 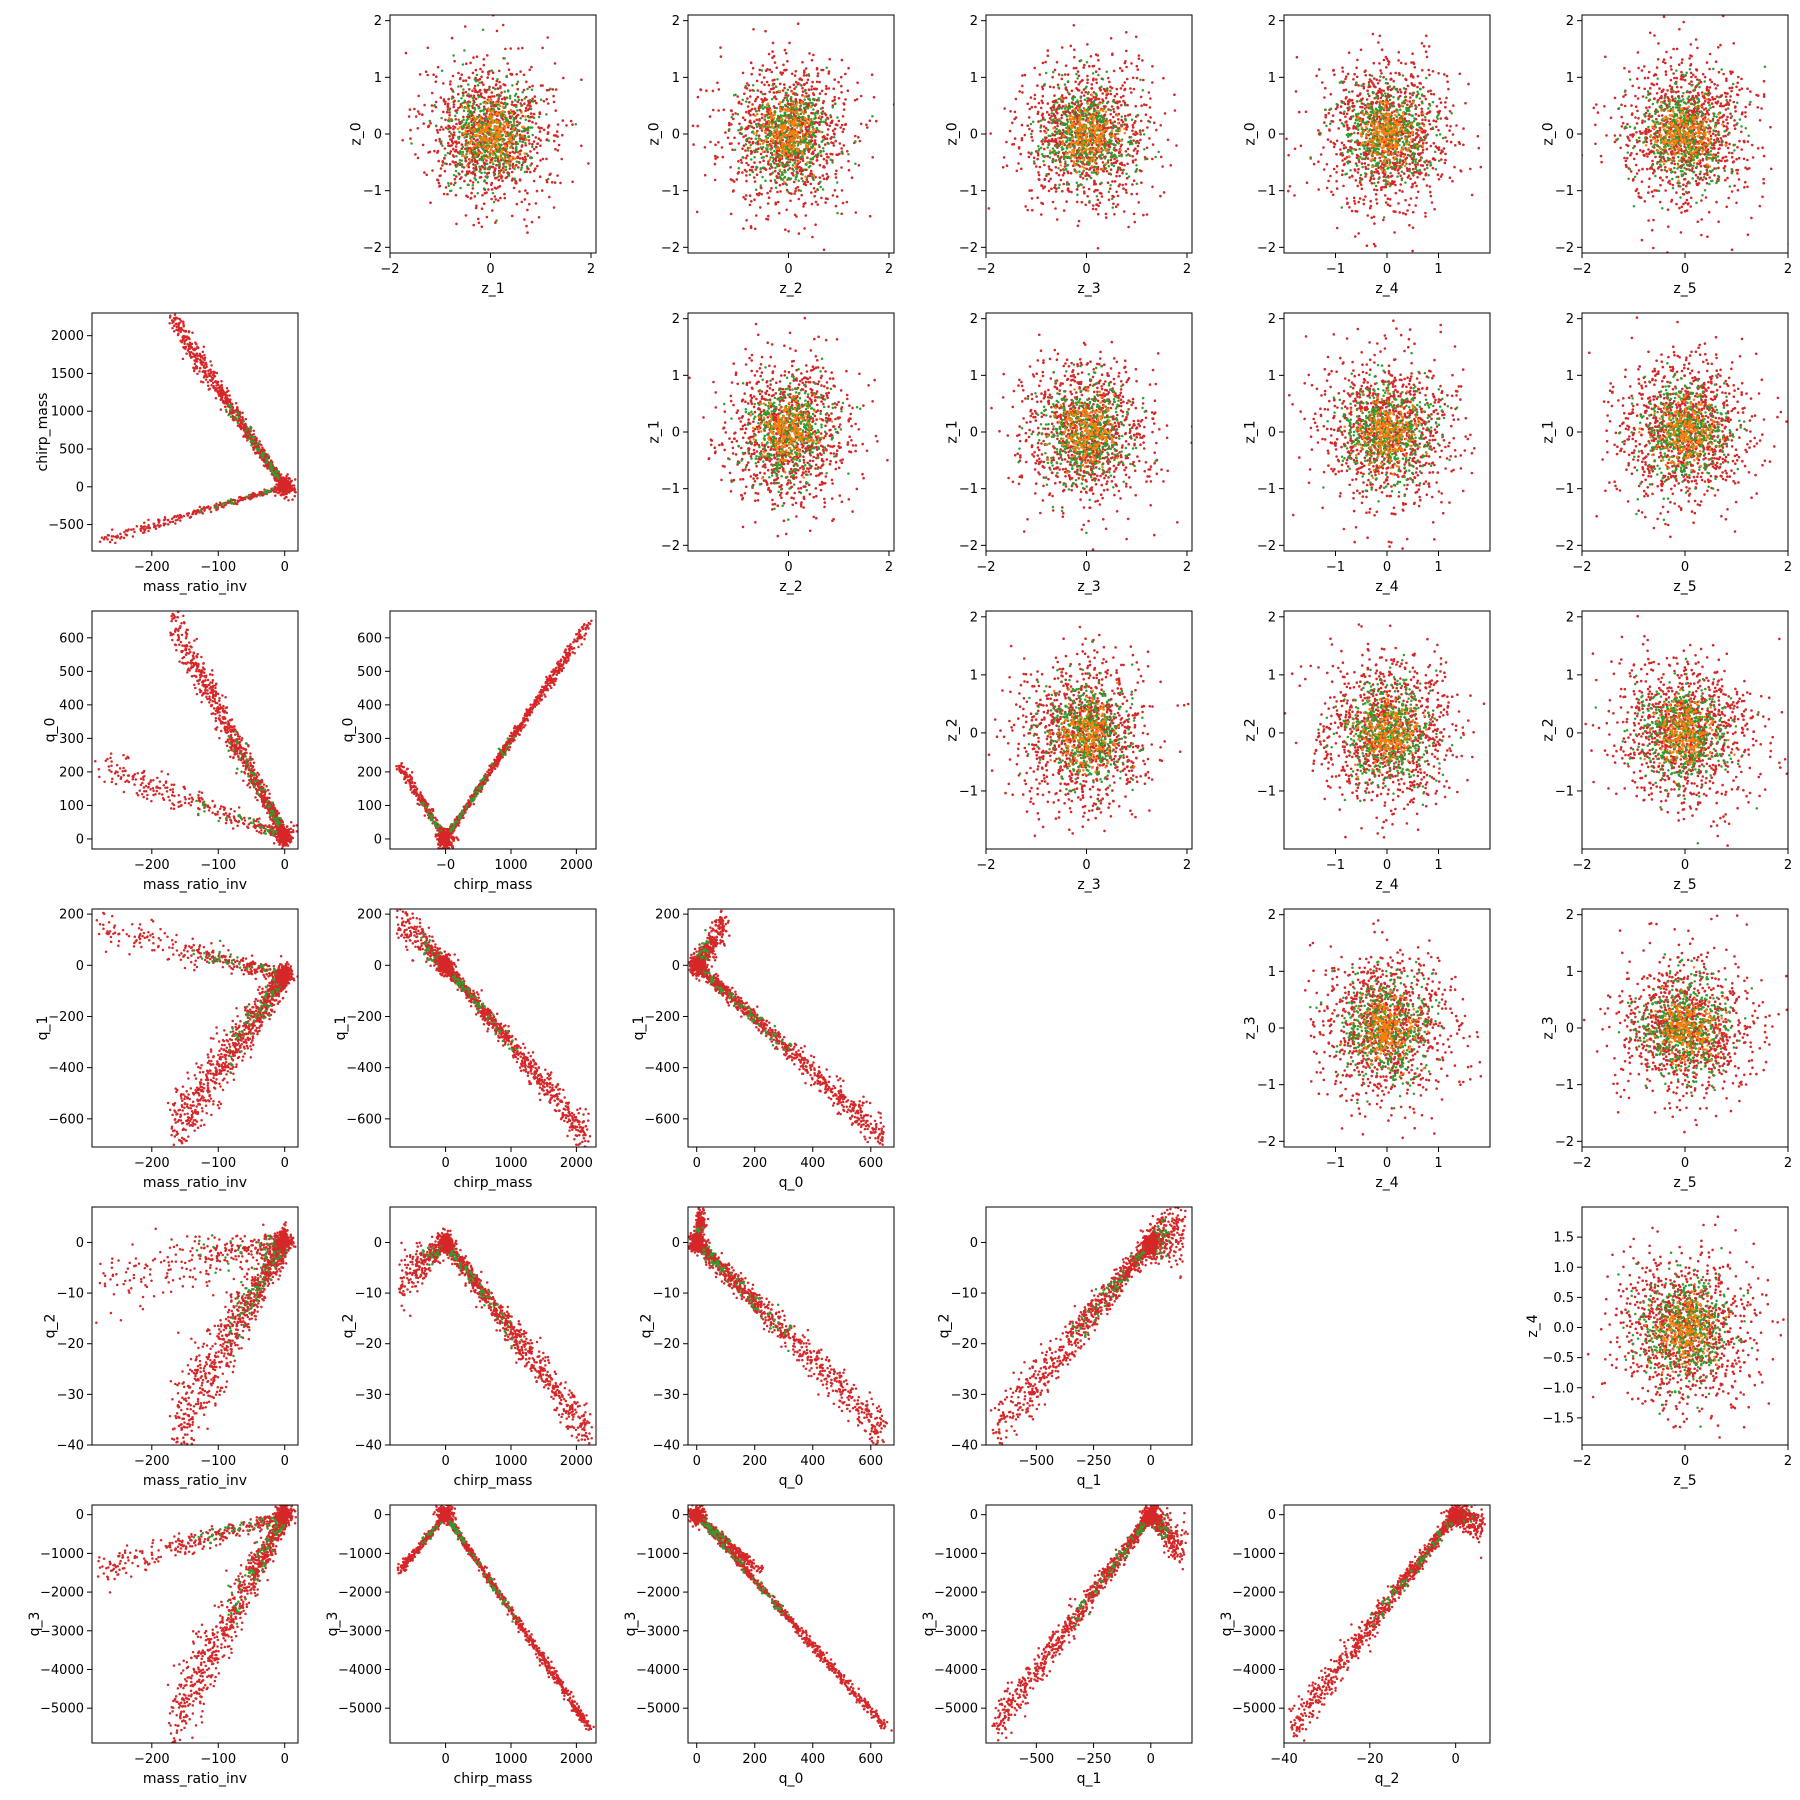 I want to click on y-tick-label: −1, so click(x=670, y=191).